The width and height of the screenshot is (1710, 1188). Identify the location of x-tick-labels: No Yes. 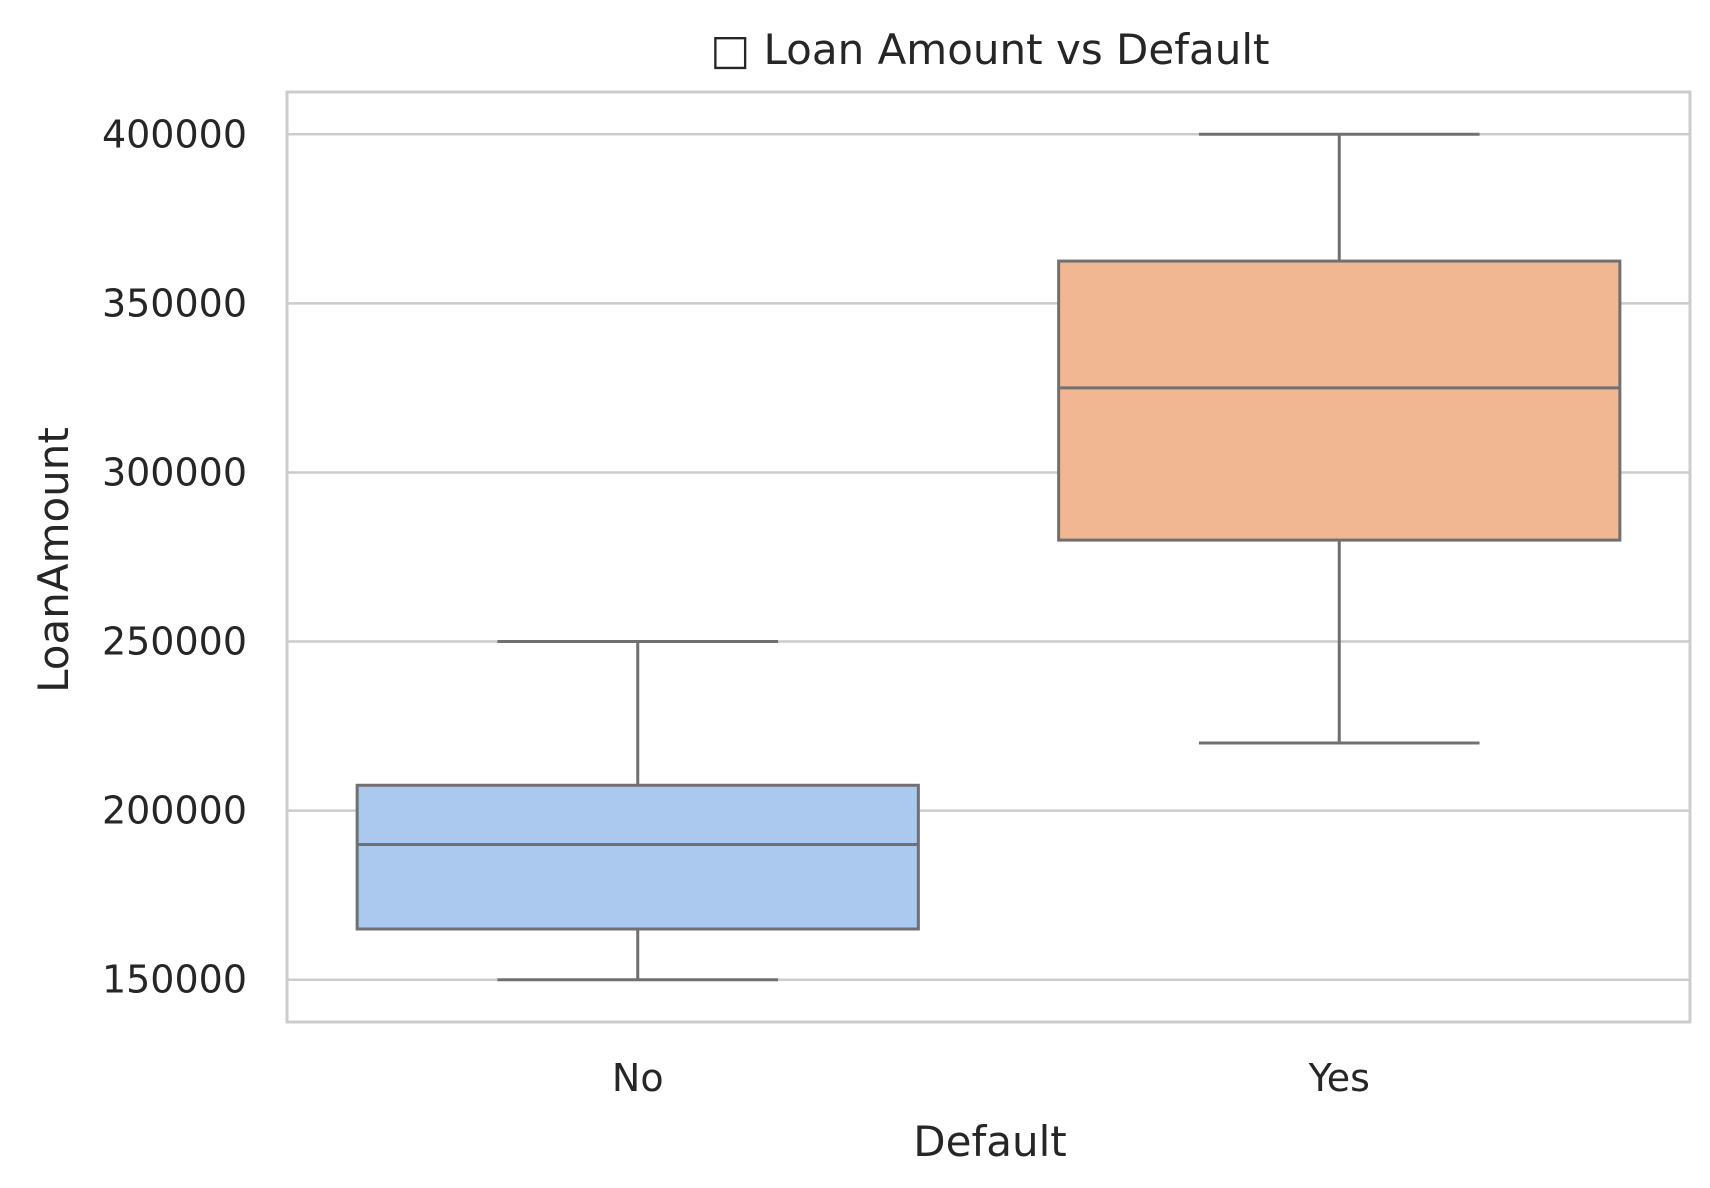
(991, 1078).